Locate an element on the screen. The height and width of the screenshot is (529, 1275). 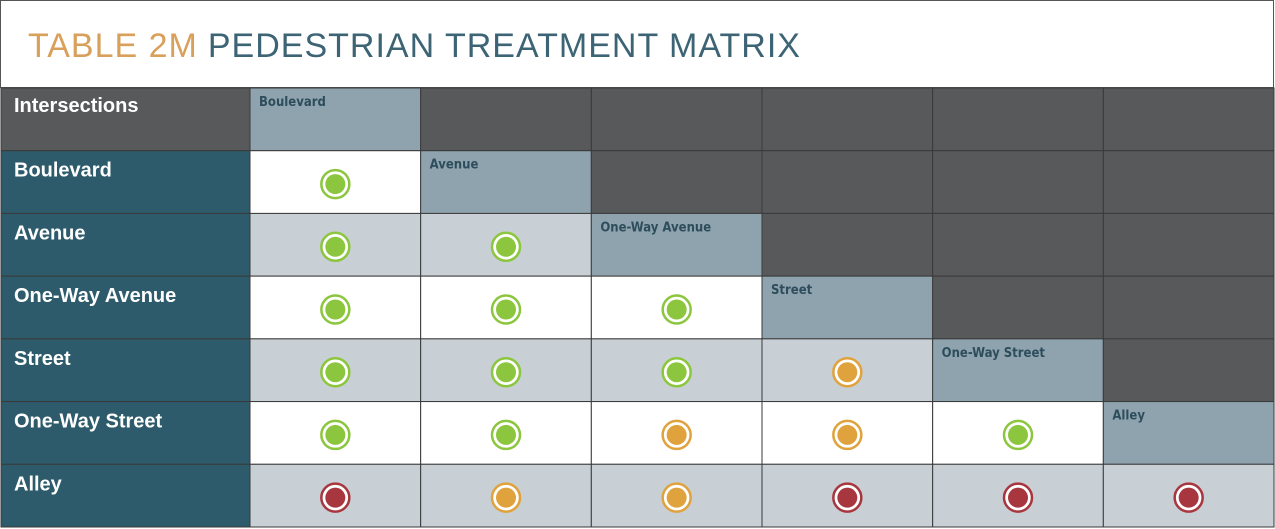
column-label: One-Way Street is located at coordinates (994, 353).